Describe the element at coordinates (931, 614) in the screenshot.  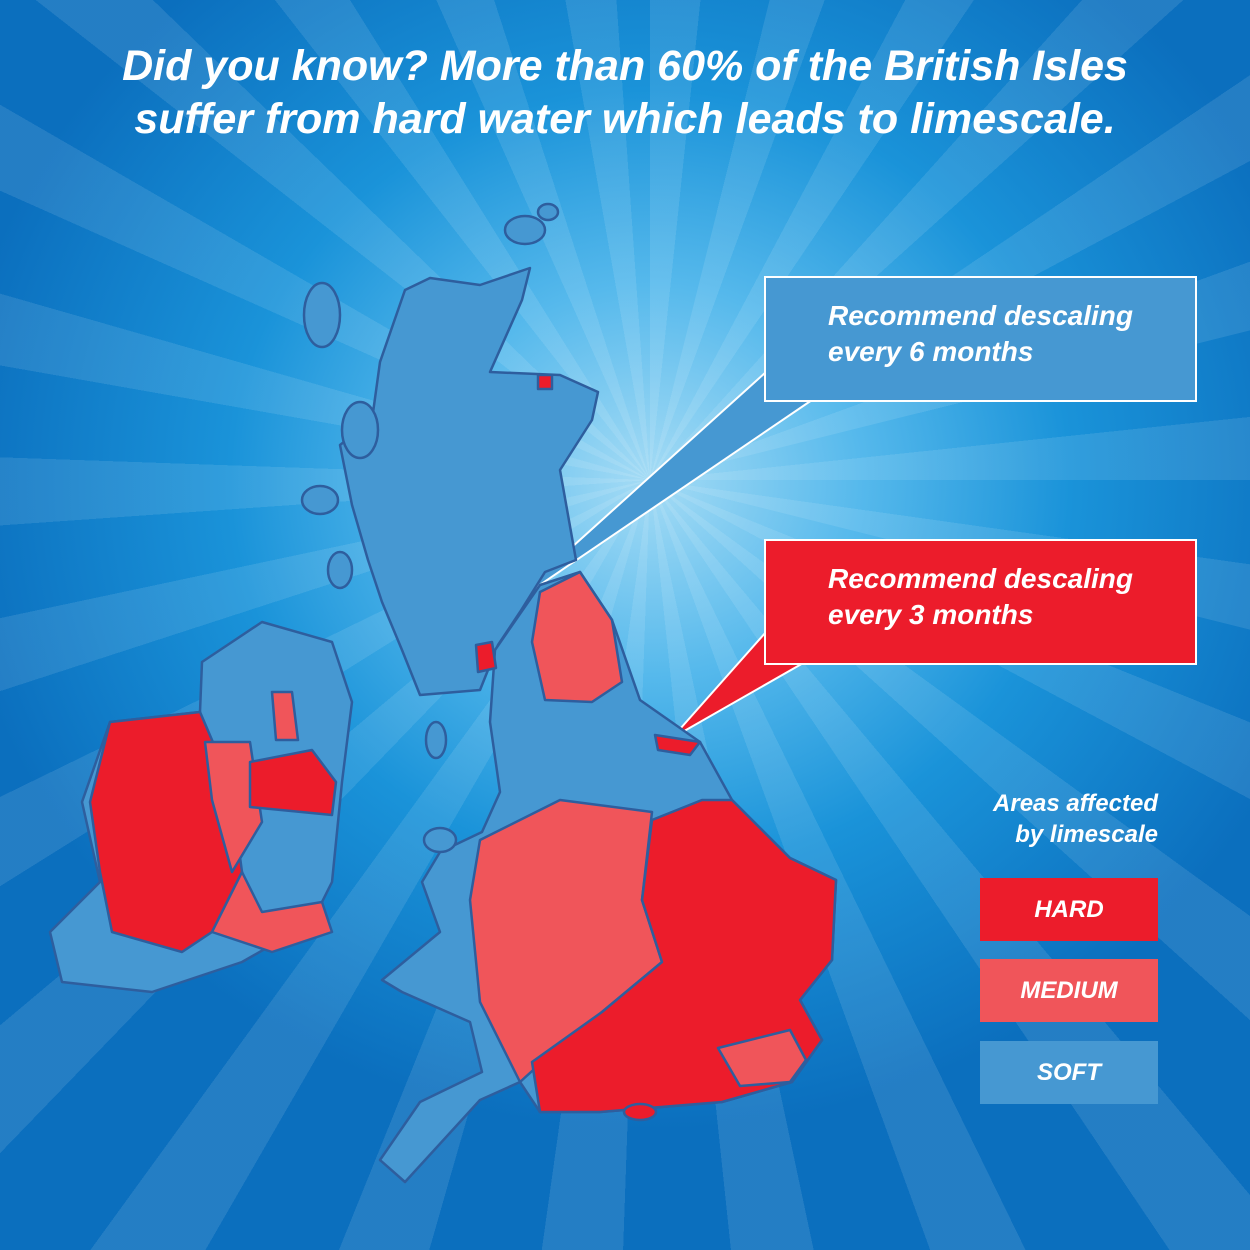
I see `callout-hard-line2: every 3 months` at that location.